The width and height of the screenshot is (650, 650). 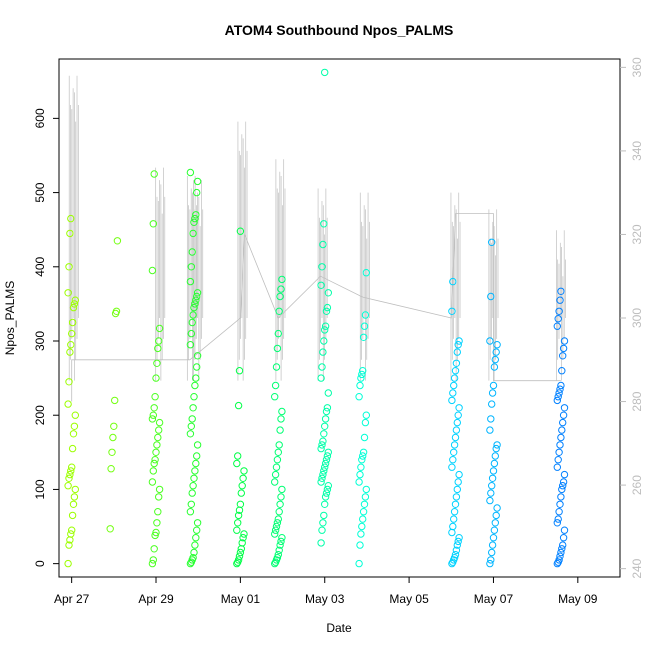 I want to click on y-tick-label: 100, so click(x=40, y=489).